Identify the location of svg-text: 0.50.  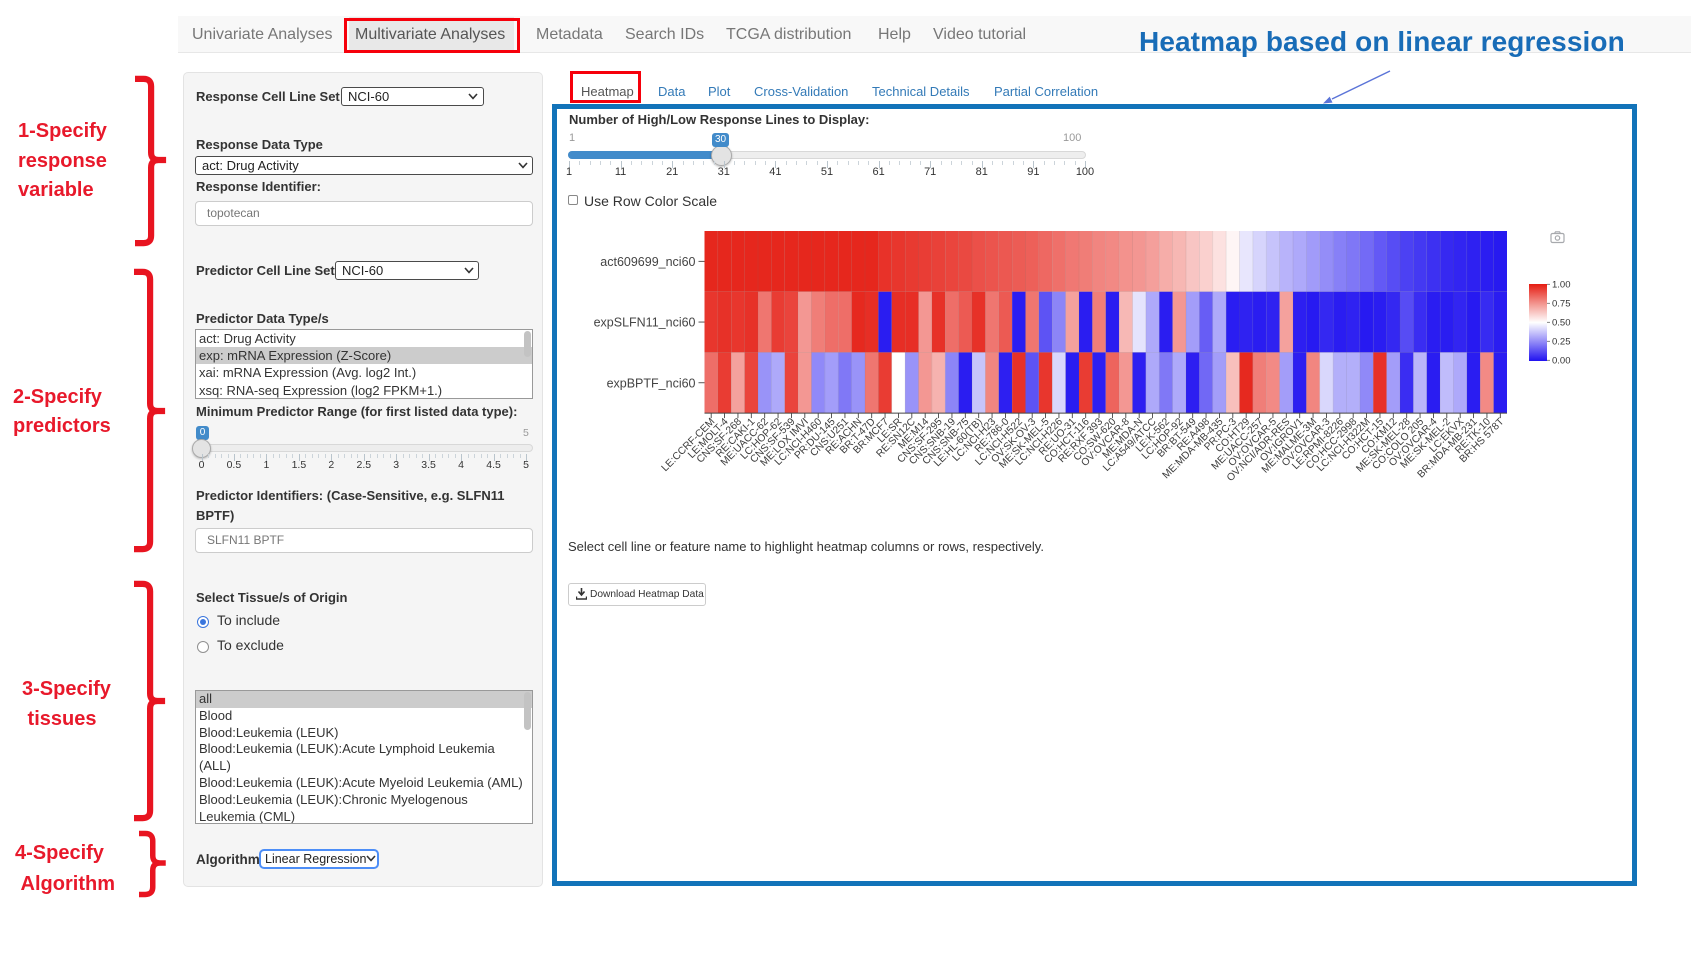
(1561, 323).